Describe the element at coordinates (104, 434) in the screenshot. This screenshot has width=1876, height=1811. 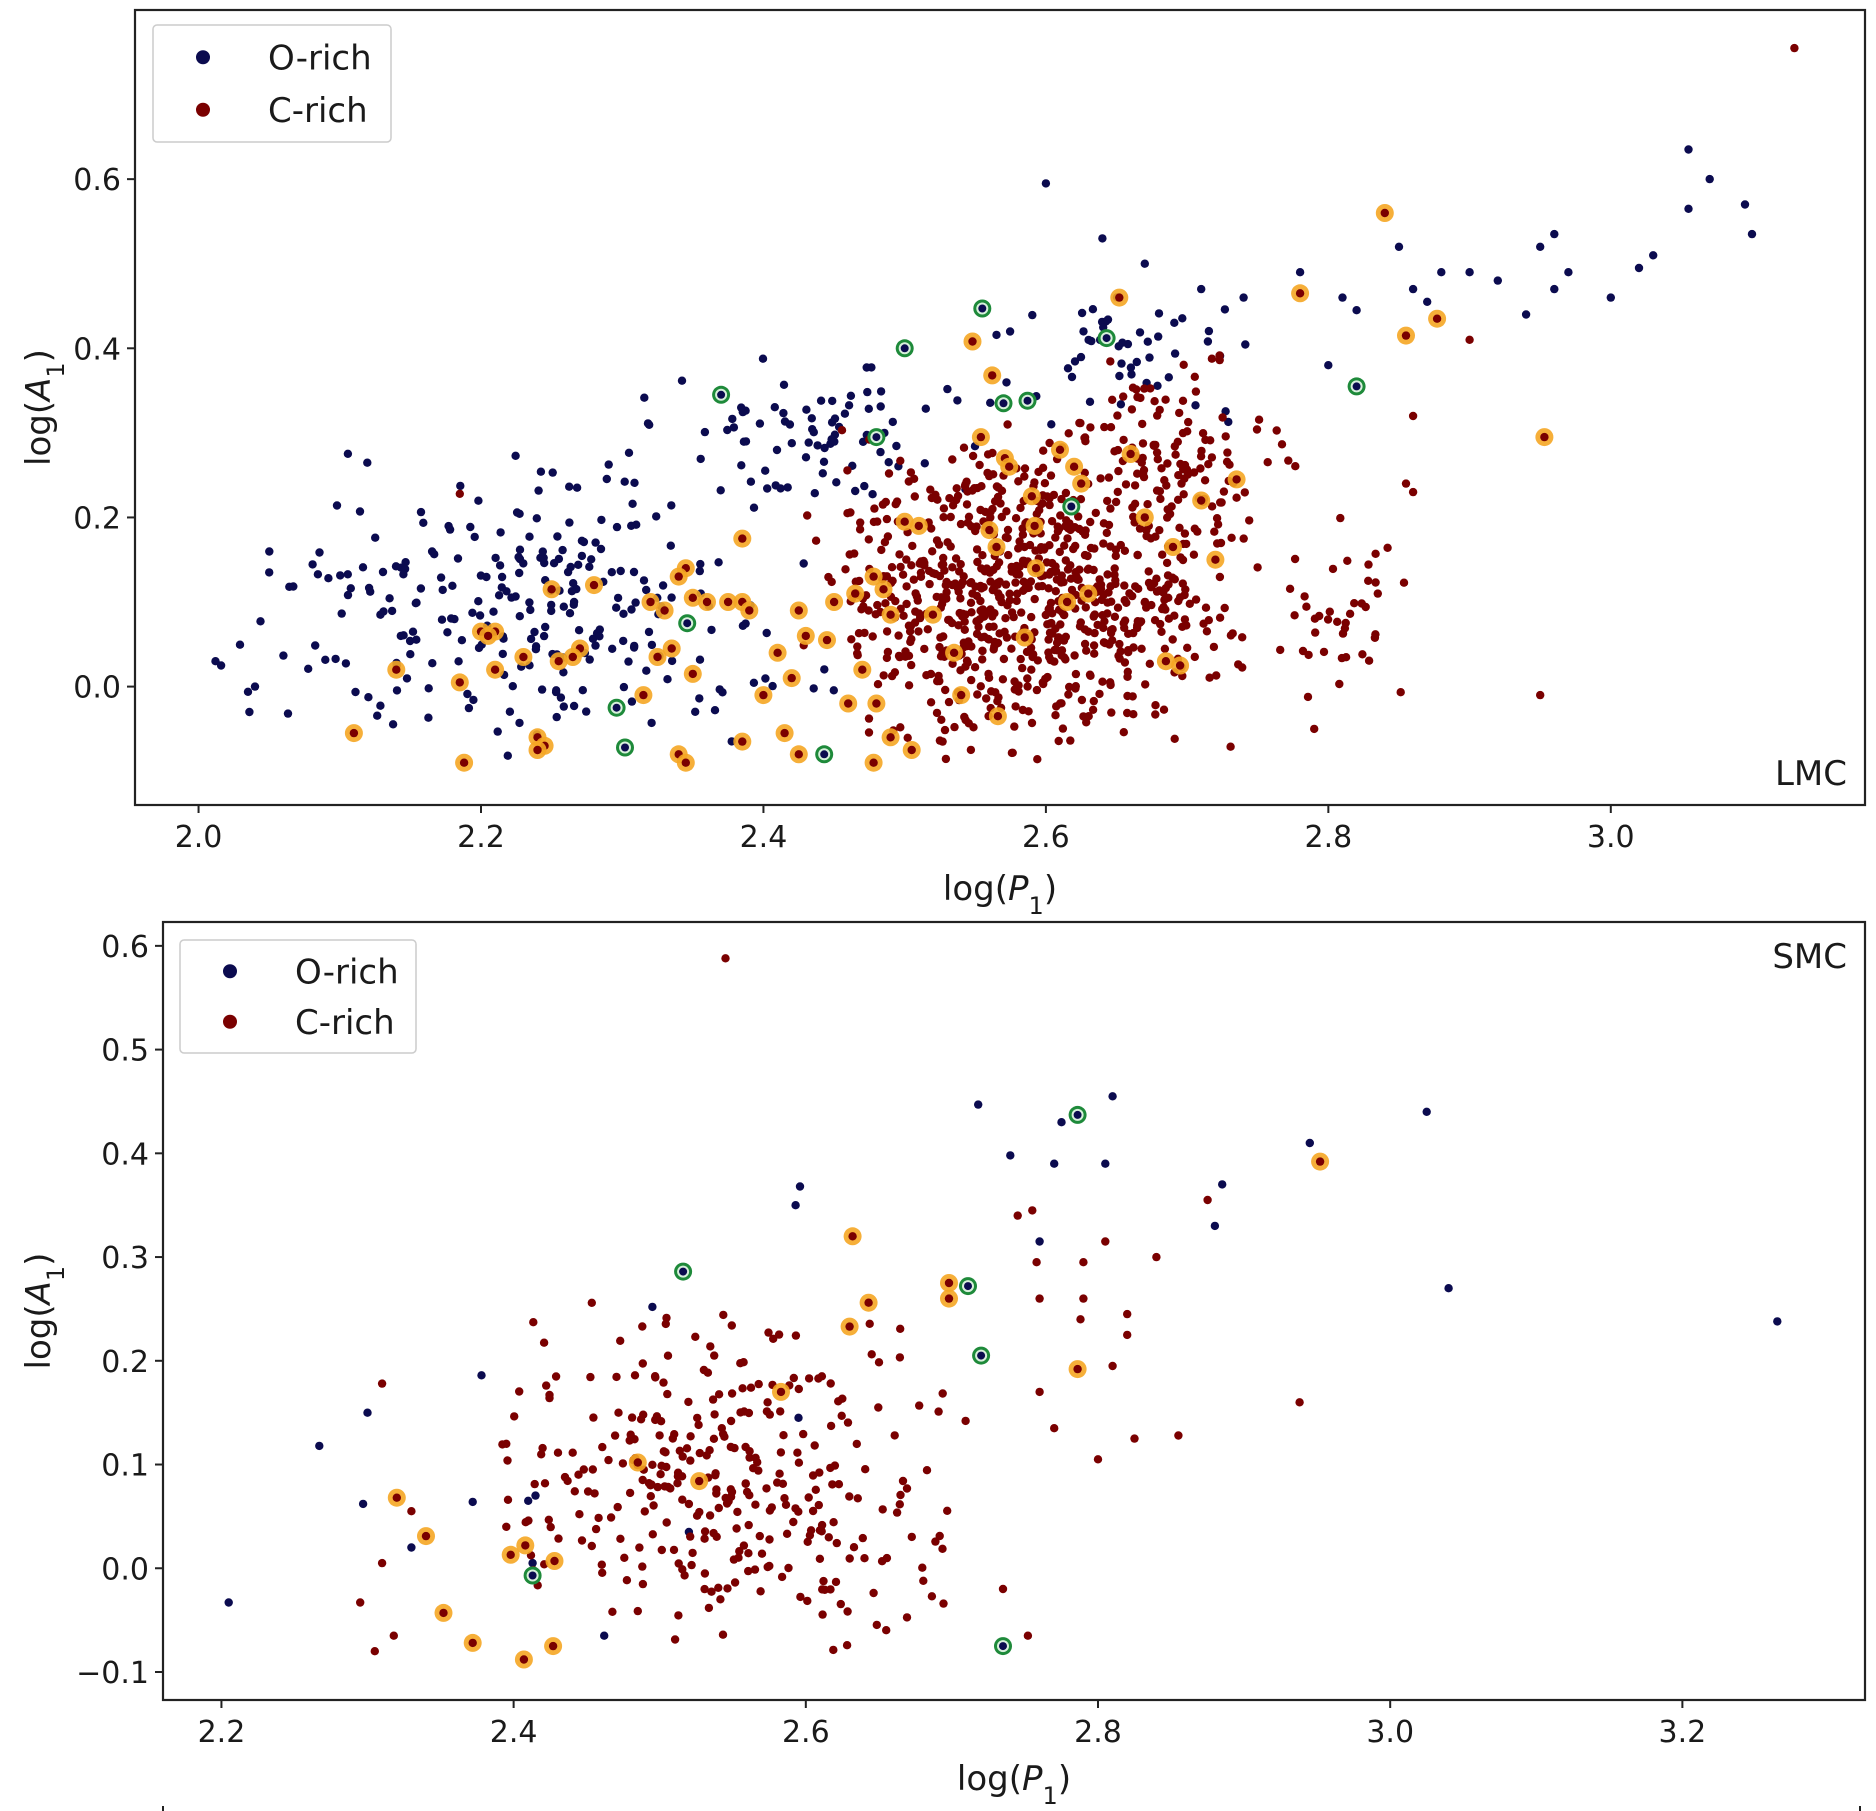
I see `lmc-y-ticks: 0.0 0.2 0.4 0.6` at that location.